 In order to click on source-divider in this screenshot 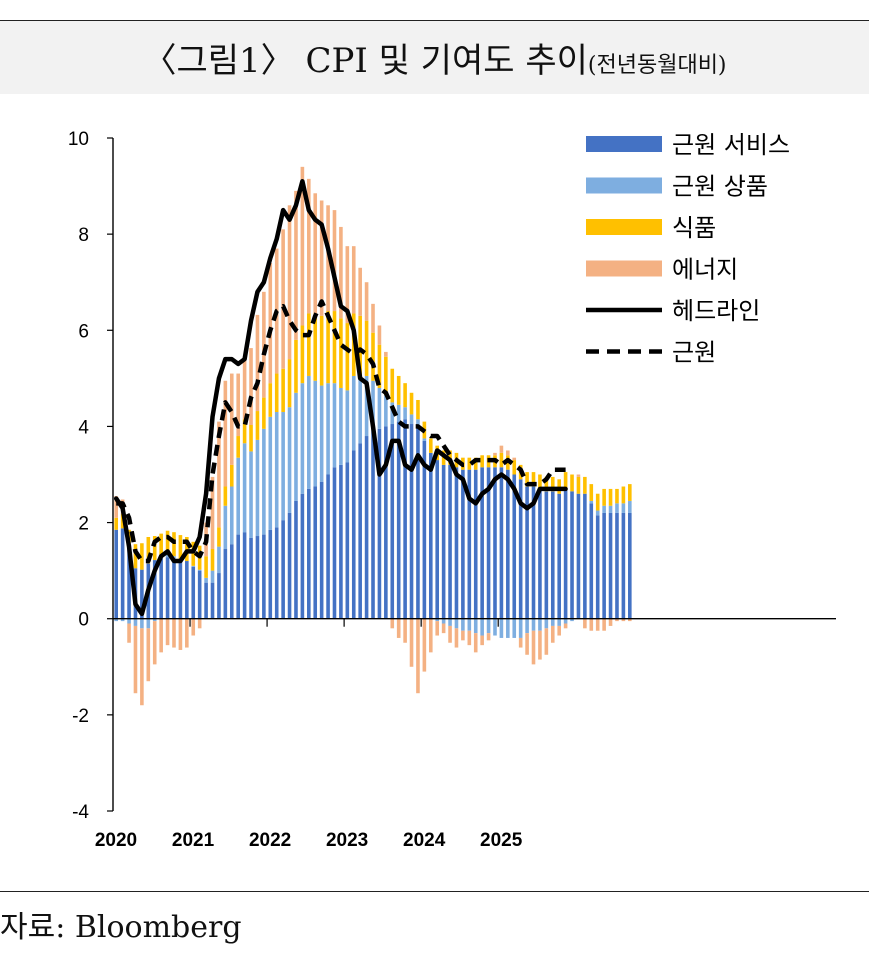, I will do `click(434, 891)`.